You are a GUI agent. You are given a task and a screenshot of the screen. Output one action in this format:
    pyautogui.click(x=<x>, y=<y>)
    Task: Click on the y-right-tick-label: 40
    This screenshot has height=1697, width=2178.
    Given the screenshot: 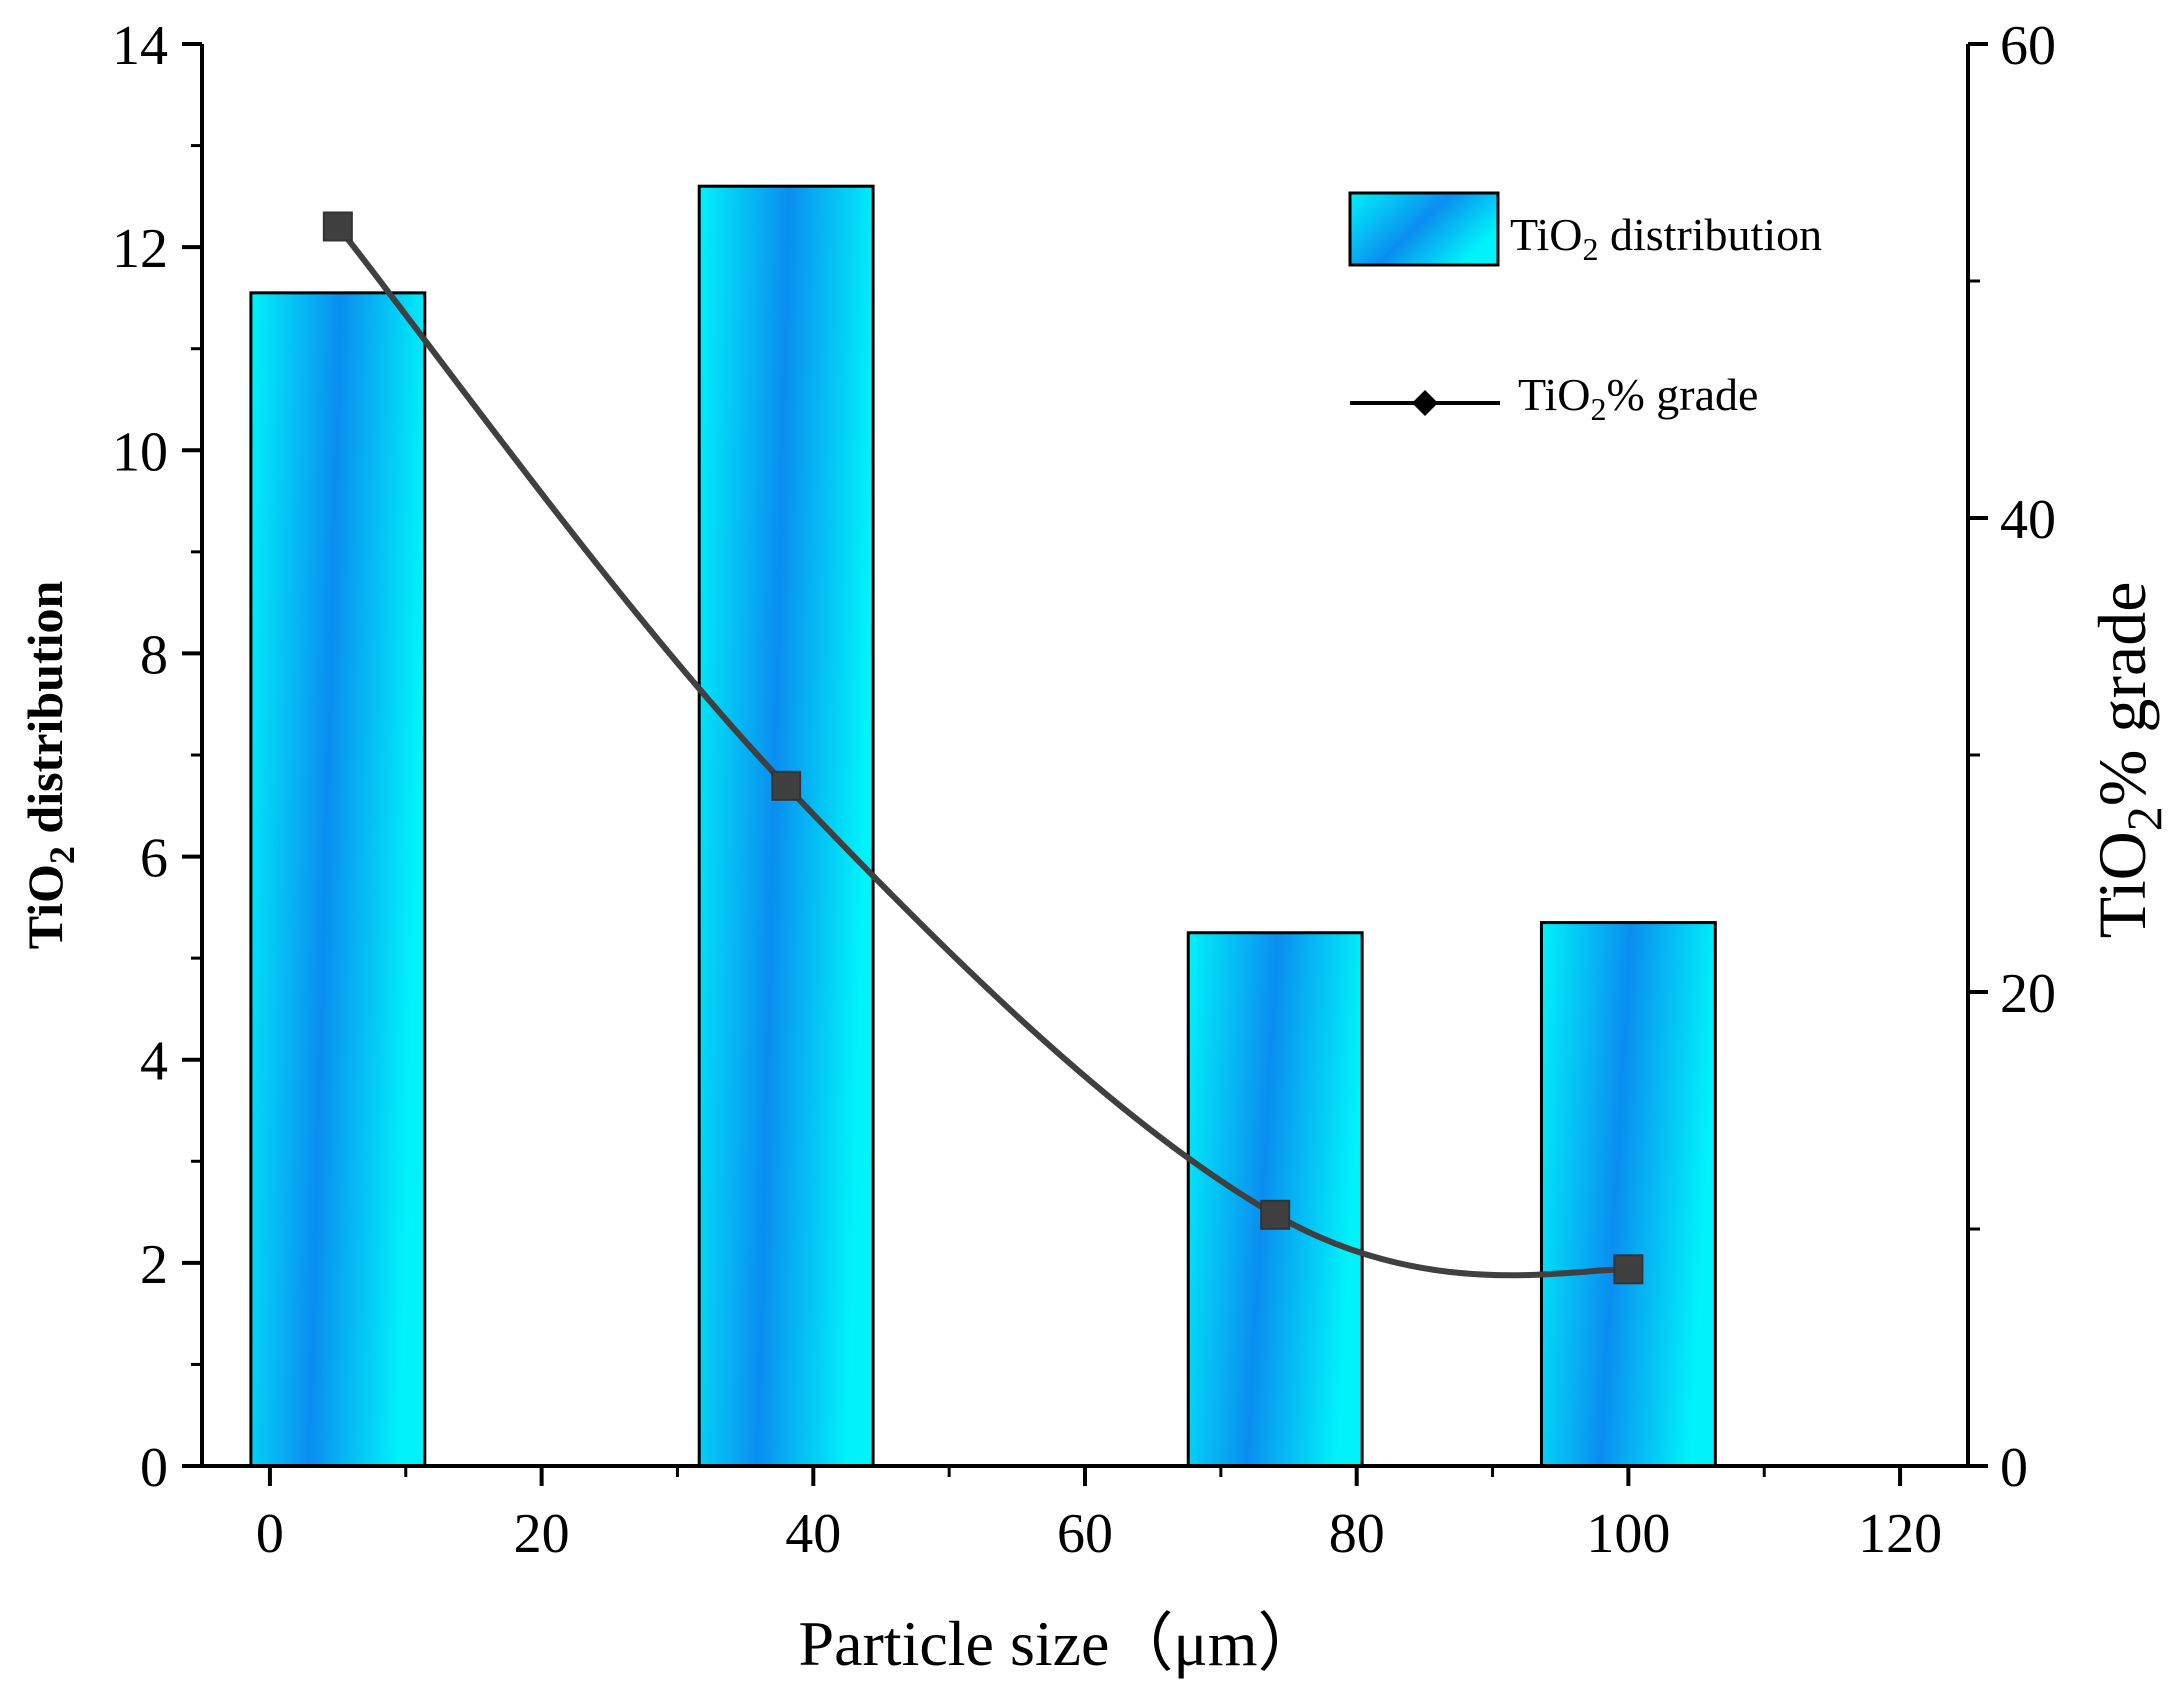 What is the action you would take?
    pyautogui.click(x=2028, y=520)
    